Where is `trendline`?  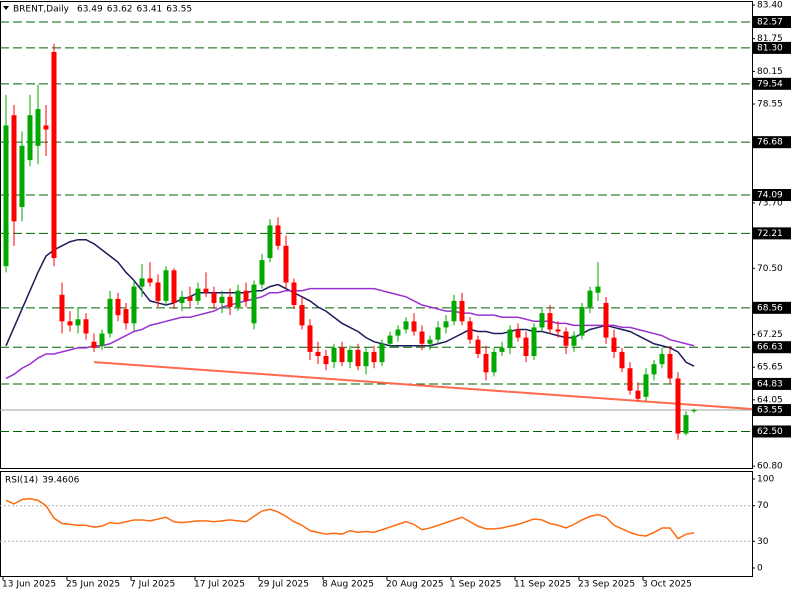 trendline is located at coordinates (423, 386).